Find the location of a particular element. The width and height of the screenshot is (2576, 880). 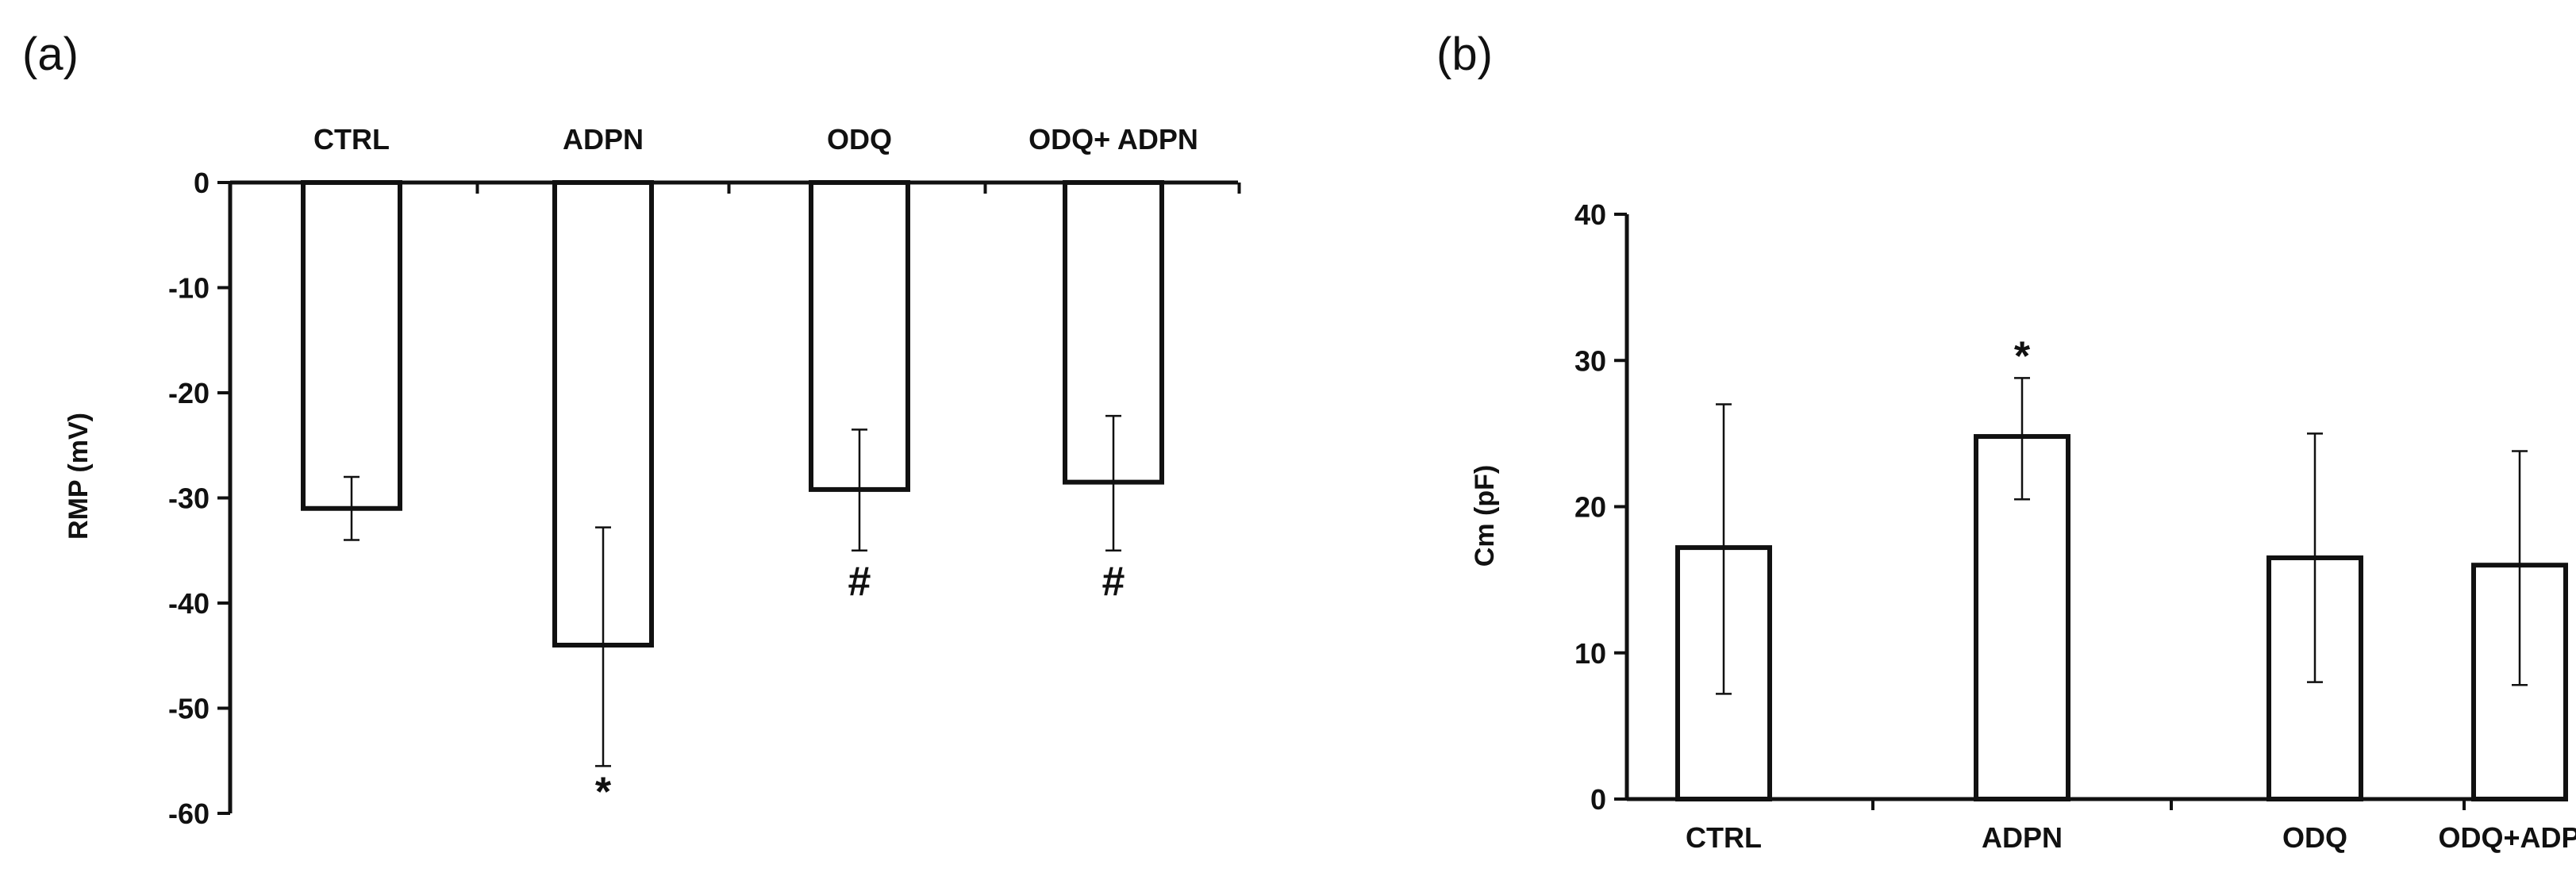

chart-a-y-tick-label: -20 is located at coordinates (189, 393).